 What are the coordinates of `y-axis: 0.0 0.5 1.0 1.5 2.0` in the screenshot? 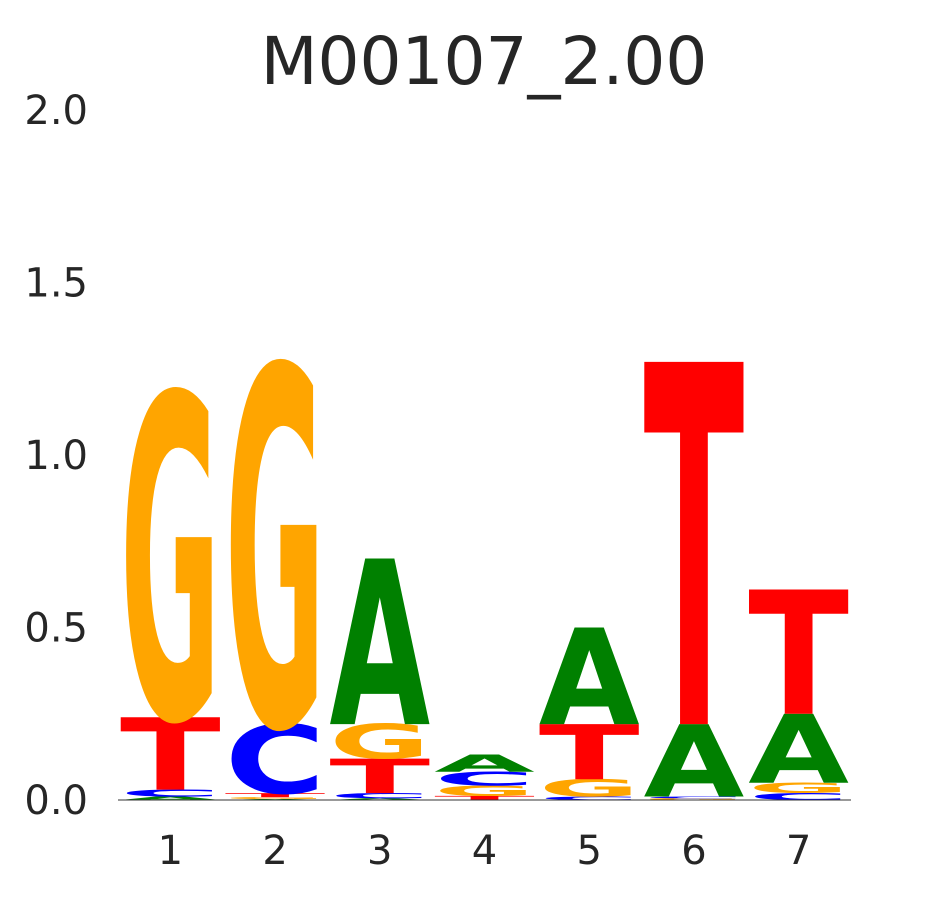 It's located at (56, 456).